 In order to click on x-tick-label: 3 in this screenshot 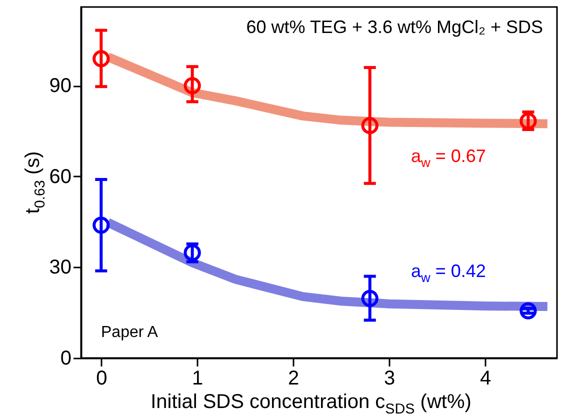, I will do `click(390, 379)`.